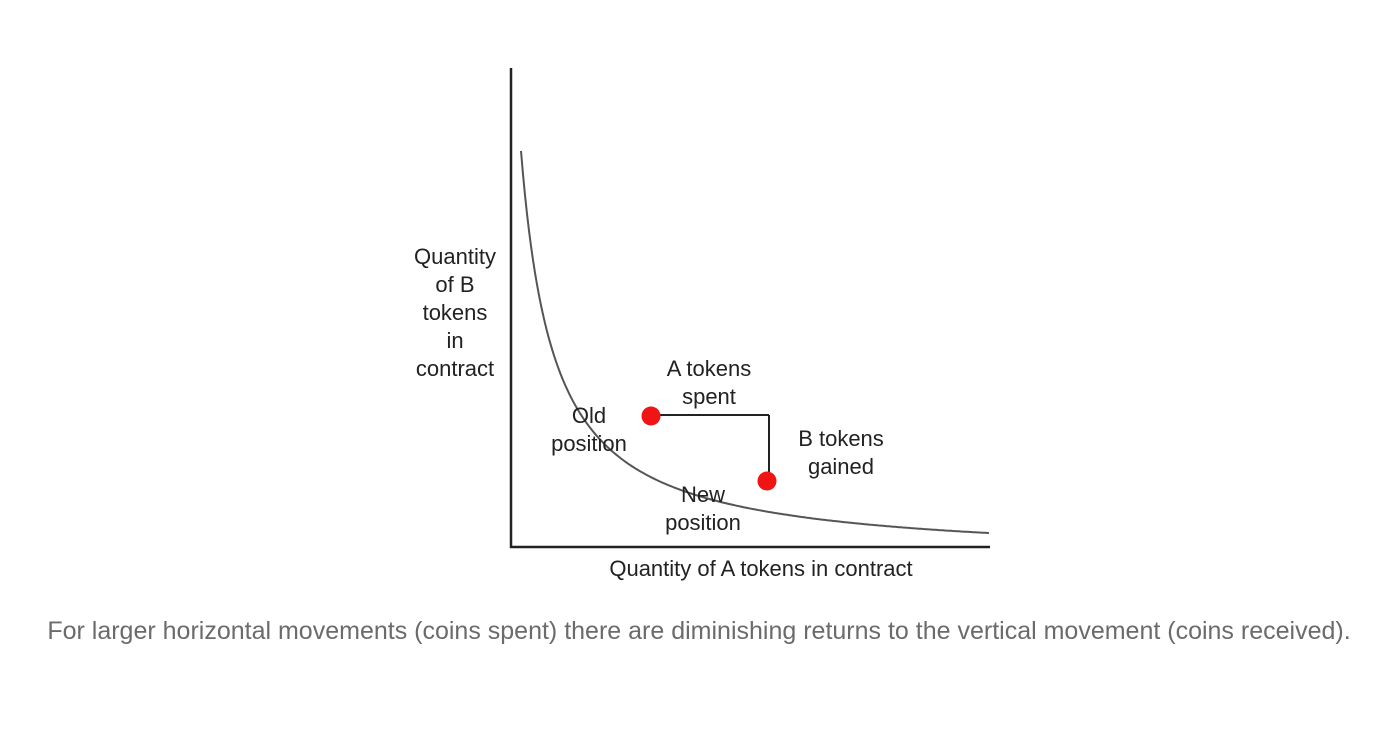 Image resolution: width=1398 pixels, height=732 pixels. What do you see at coordinates (841, 438) in the screenshot?
I see `b-tokens-gained-line-1: B tokens` at bounding box center [841, 438].